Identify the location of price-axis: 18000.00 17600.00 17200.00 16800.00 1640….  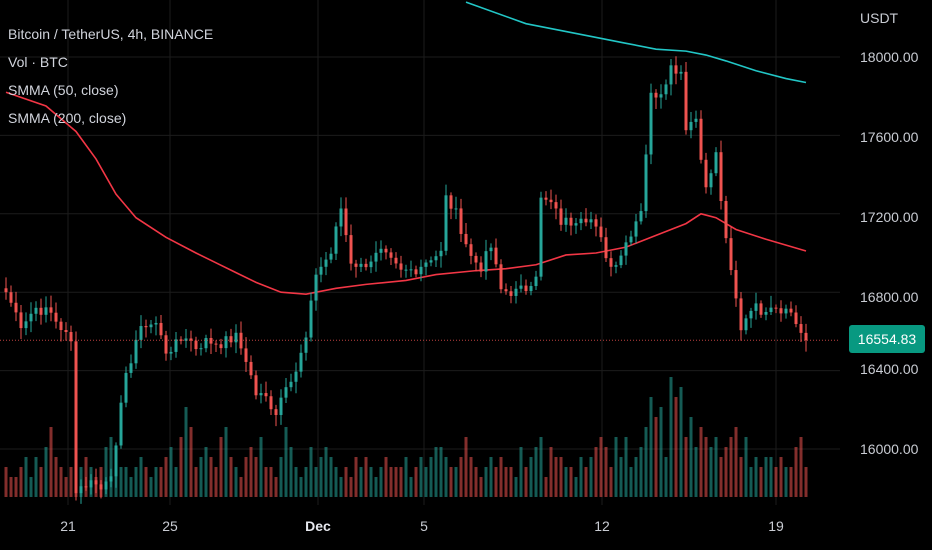
(886, 255).